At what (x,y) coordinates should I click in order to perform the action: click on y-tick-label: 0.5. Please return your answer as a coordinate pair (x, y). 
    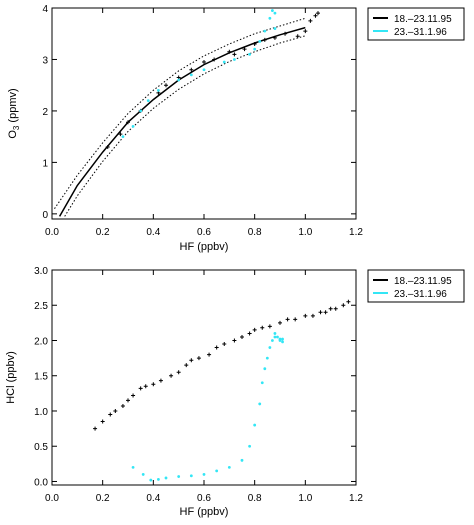
    Looking at the image, I should click on (41, 447).